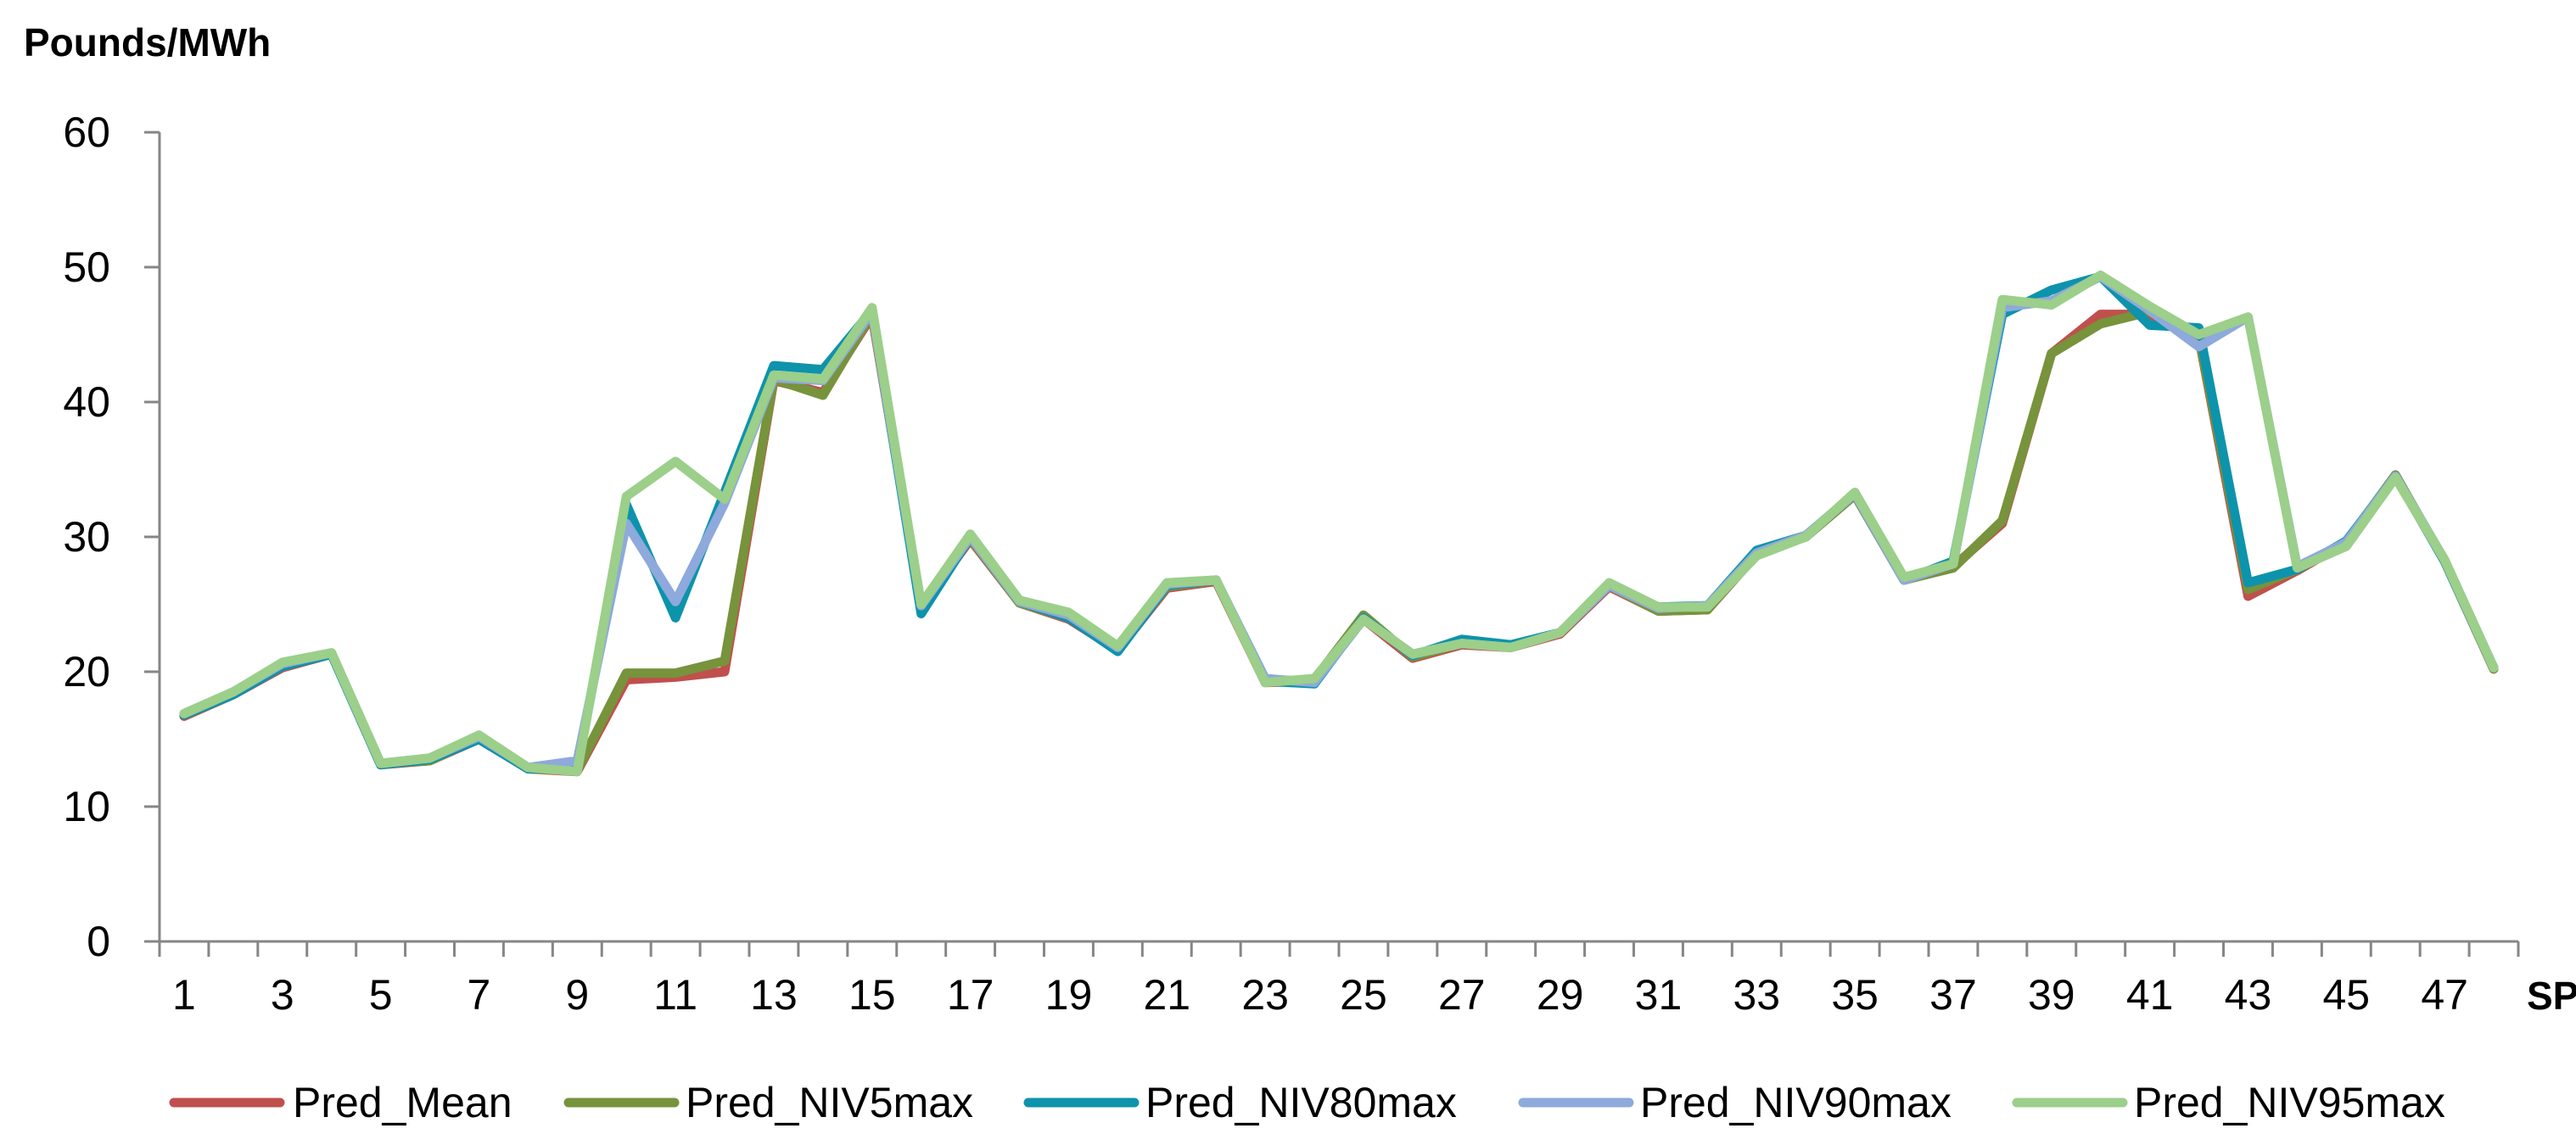  What do you see at coordinates (86, 537) in the screenshot?
I see `y-tick-label: 30` at bounding box center [86, 537].